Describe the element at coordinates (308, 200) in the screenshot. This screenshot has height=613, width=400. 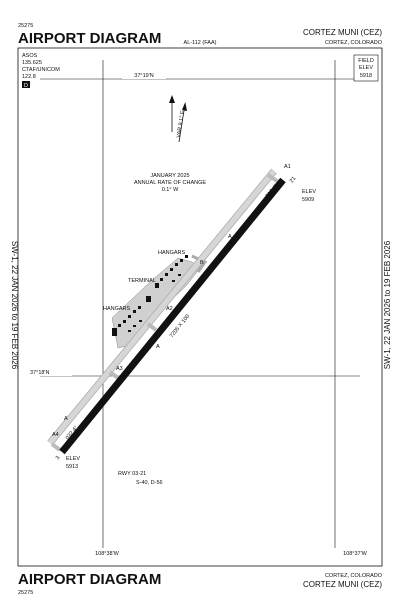
I see `elev-value: 5909` at that location.